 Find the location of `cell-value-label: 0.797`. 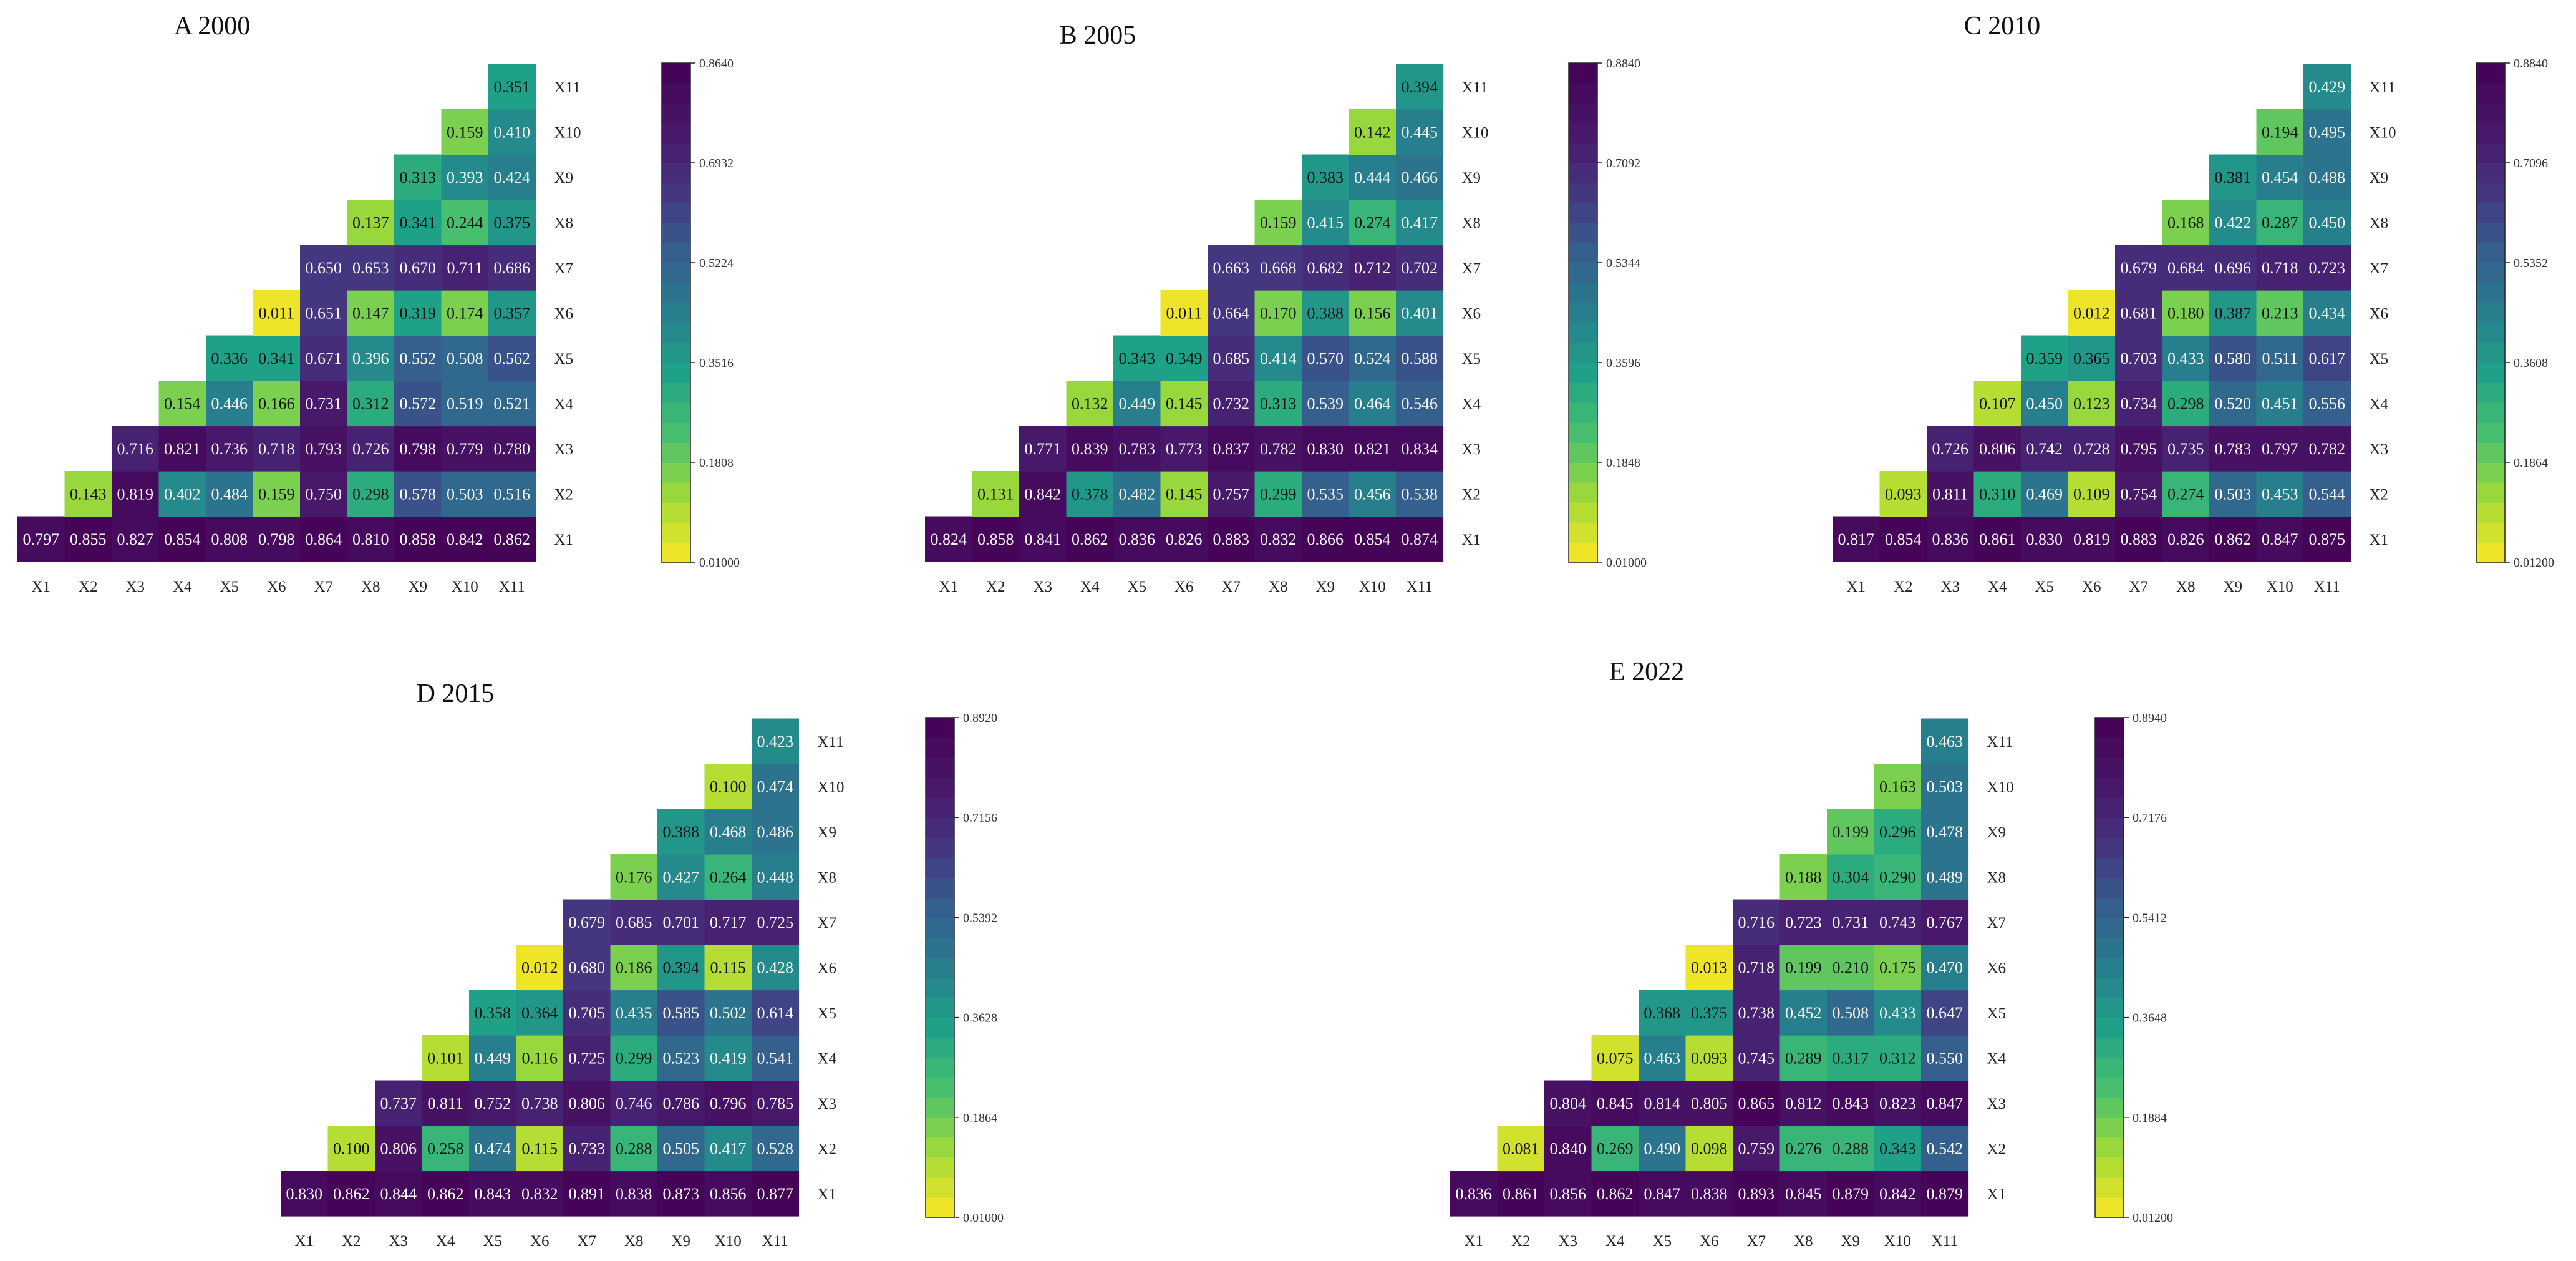

cell-value-label: 0.797 is located at coordinates (41, 539).